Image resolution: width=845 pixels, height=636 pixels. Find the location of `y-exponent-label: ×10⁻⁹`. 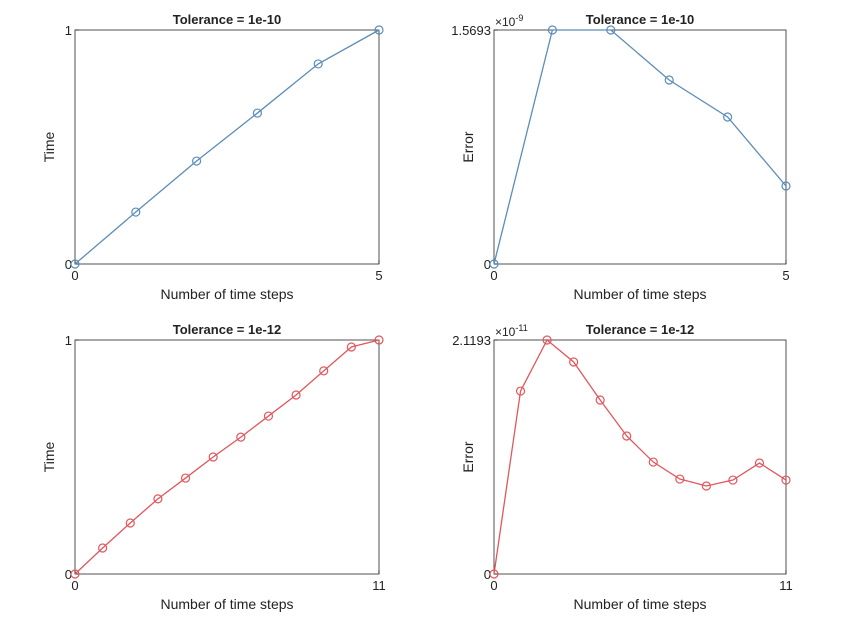

y-exponent-label: ×10⁻⁹ is located at coordinates (509, 21).